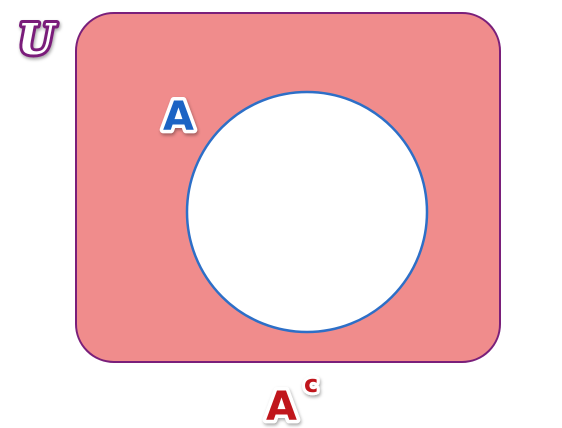 The width and height of the screenshot is (562, 428). What do you see at coordinates (311, 384) in the screenshot?
I see `complement-label-superscript: c` at bounding box center [311, 384].